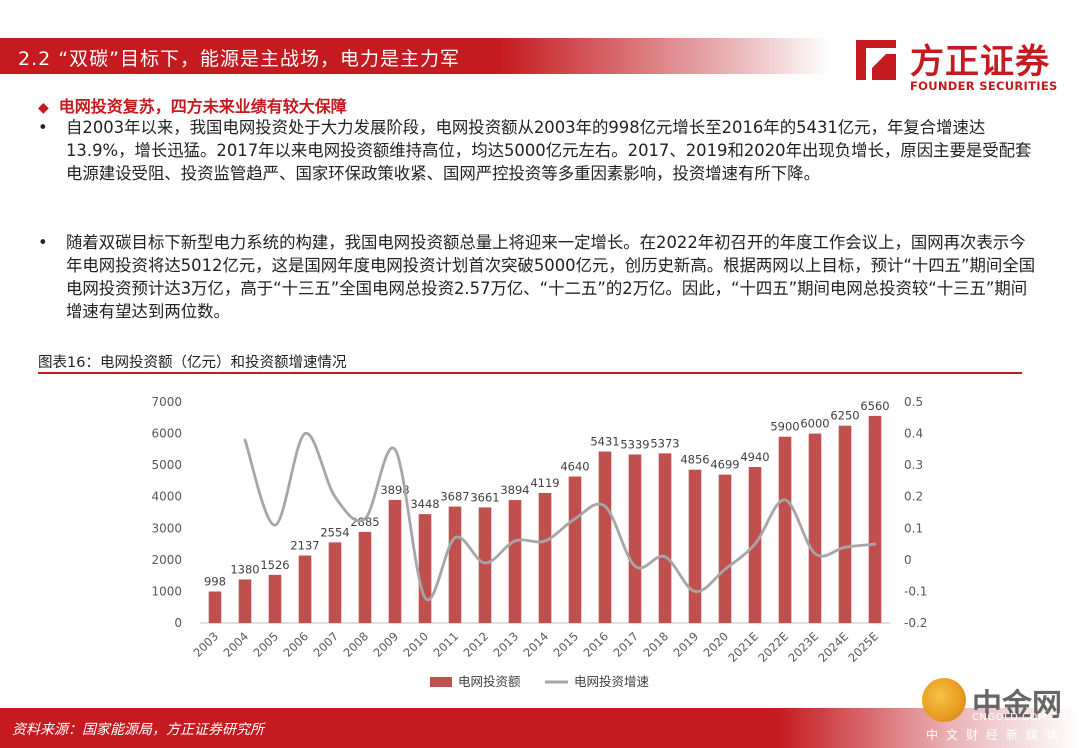 The image size is (1080, 748). I want to click on footer-bar, so click(540, 728).